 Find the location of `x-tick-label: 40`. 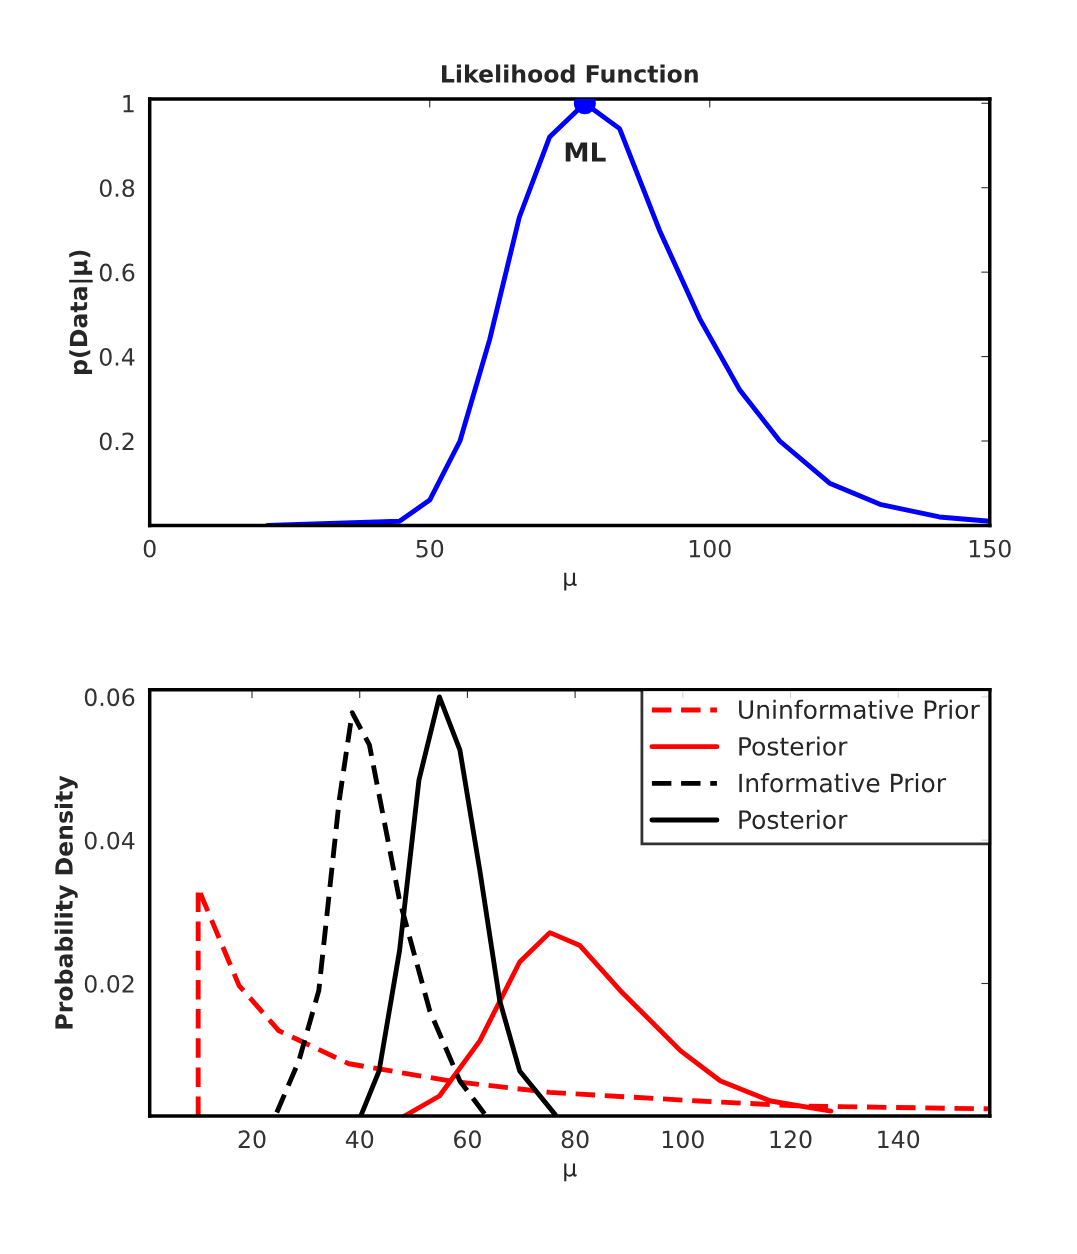

x-tick-label: 40 is located at coordinates (359, 1139).